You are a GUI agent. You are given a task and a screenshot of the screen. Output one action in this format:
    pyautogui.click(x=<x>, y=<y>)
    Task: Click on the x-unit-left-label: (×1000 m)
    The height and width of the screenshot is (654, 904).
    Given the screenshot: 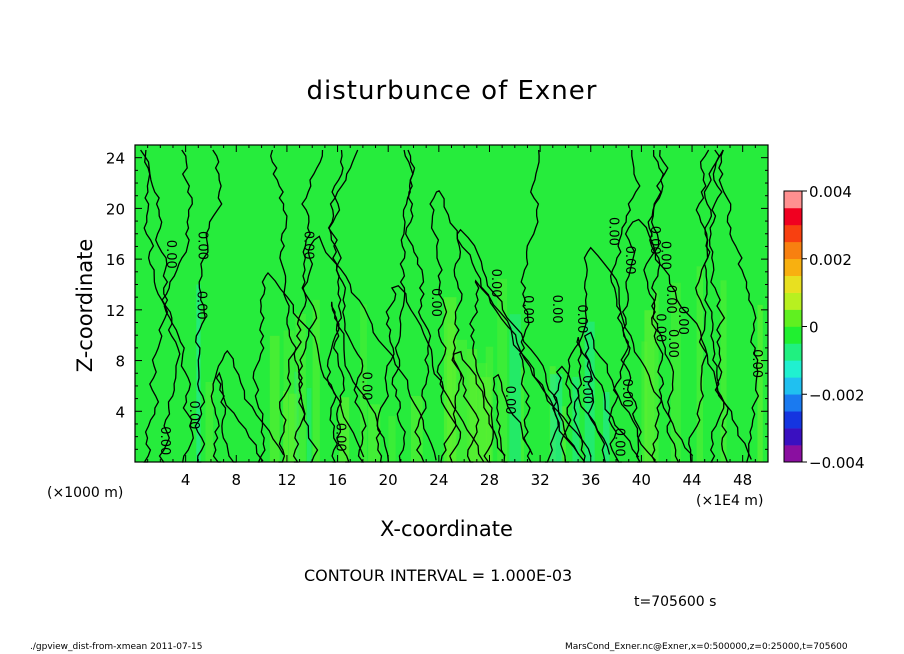 What is the action you would take?
    pyautogui.click(x=85, y=493)
    